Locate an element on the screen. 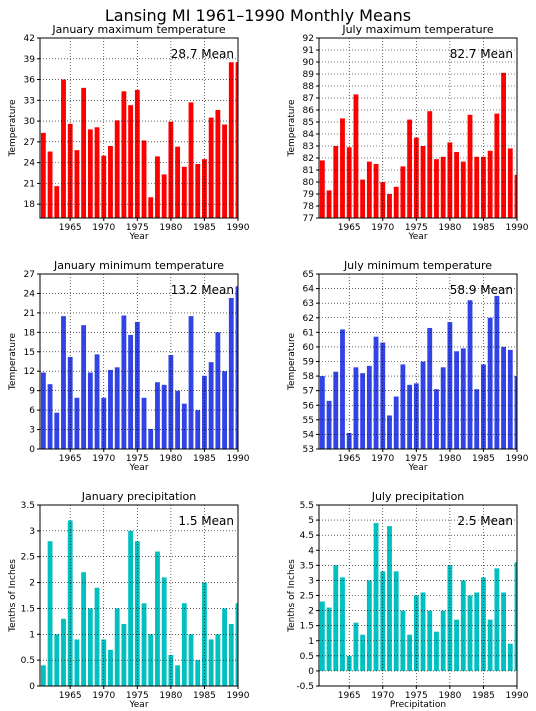  y-tick-label: 85 is located at coordinates (308, 123).